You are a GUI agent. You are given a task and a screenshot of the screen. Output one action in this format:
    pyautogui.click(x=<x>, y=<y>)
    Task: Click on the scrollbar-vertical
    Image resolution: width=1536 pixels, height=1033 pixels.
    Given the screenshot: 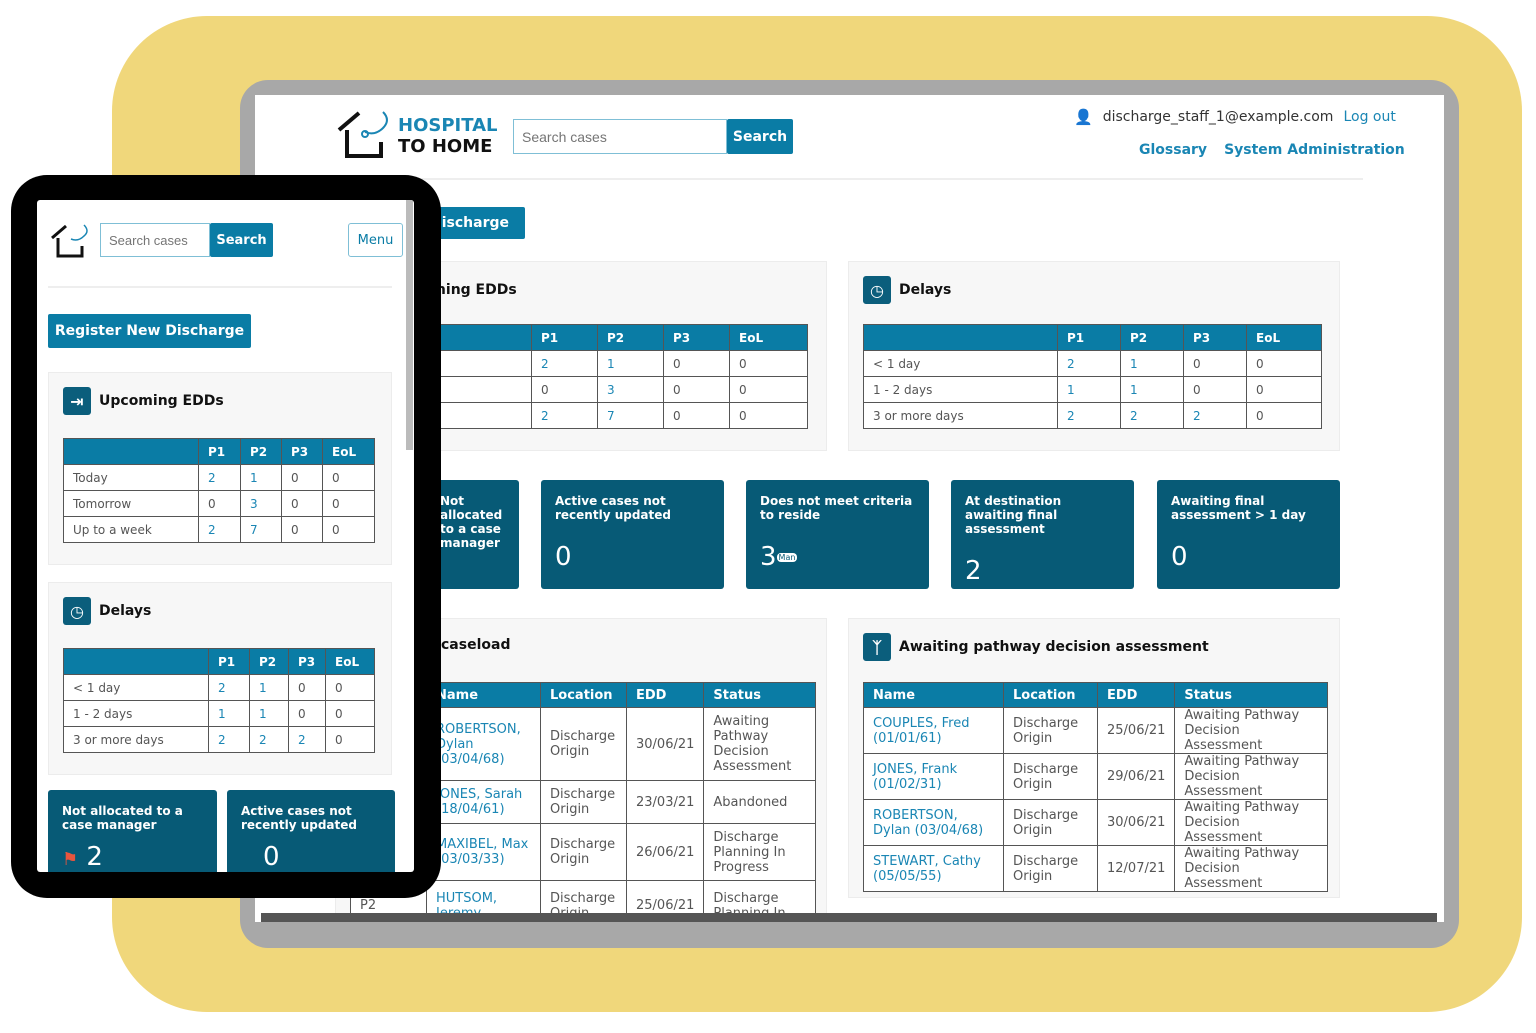 What is the action you would take?
    pyautogui.click(x=409, y=325)
    